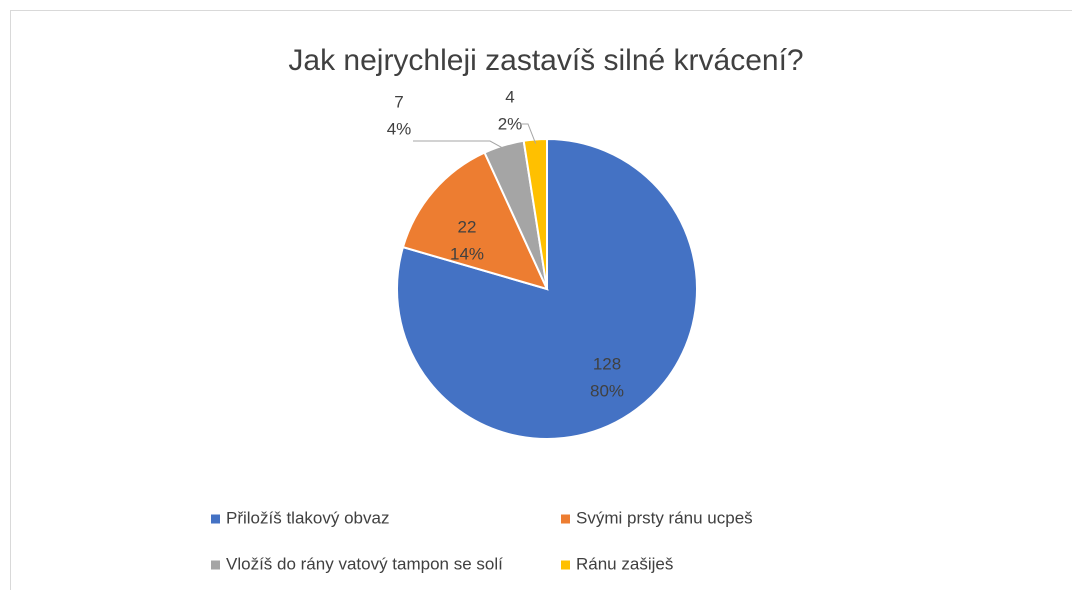  I want to click on data-label: 22, so click(467, 226).